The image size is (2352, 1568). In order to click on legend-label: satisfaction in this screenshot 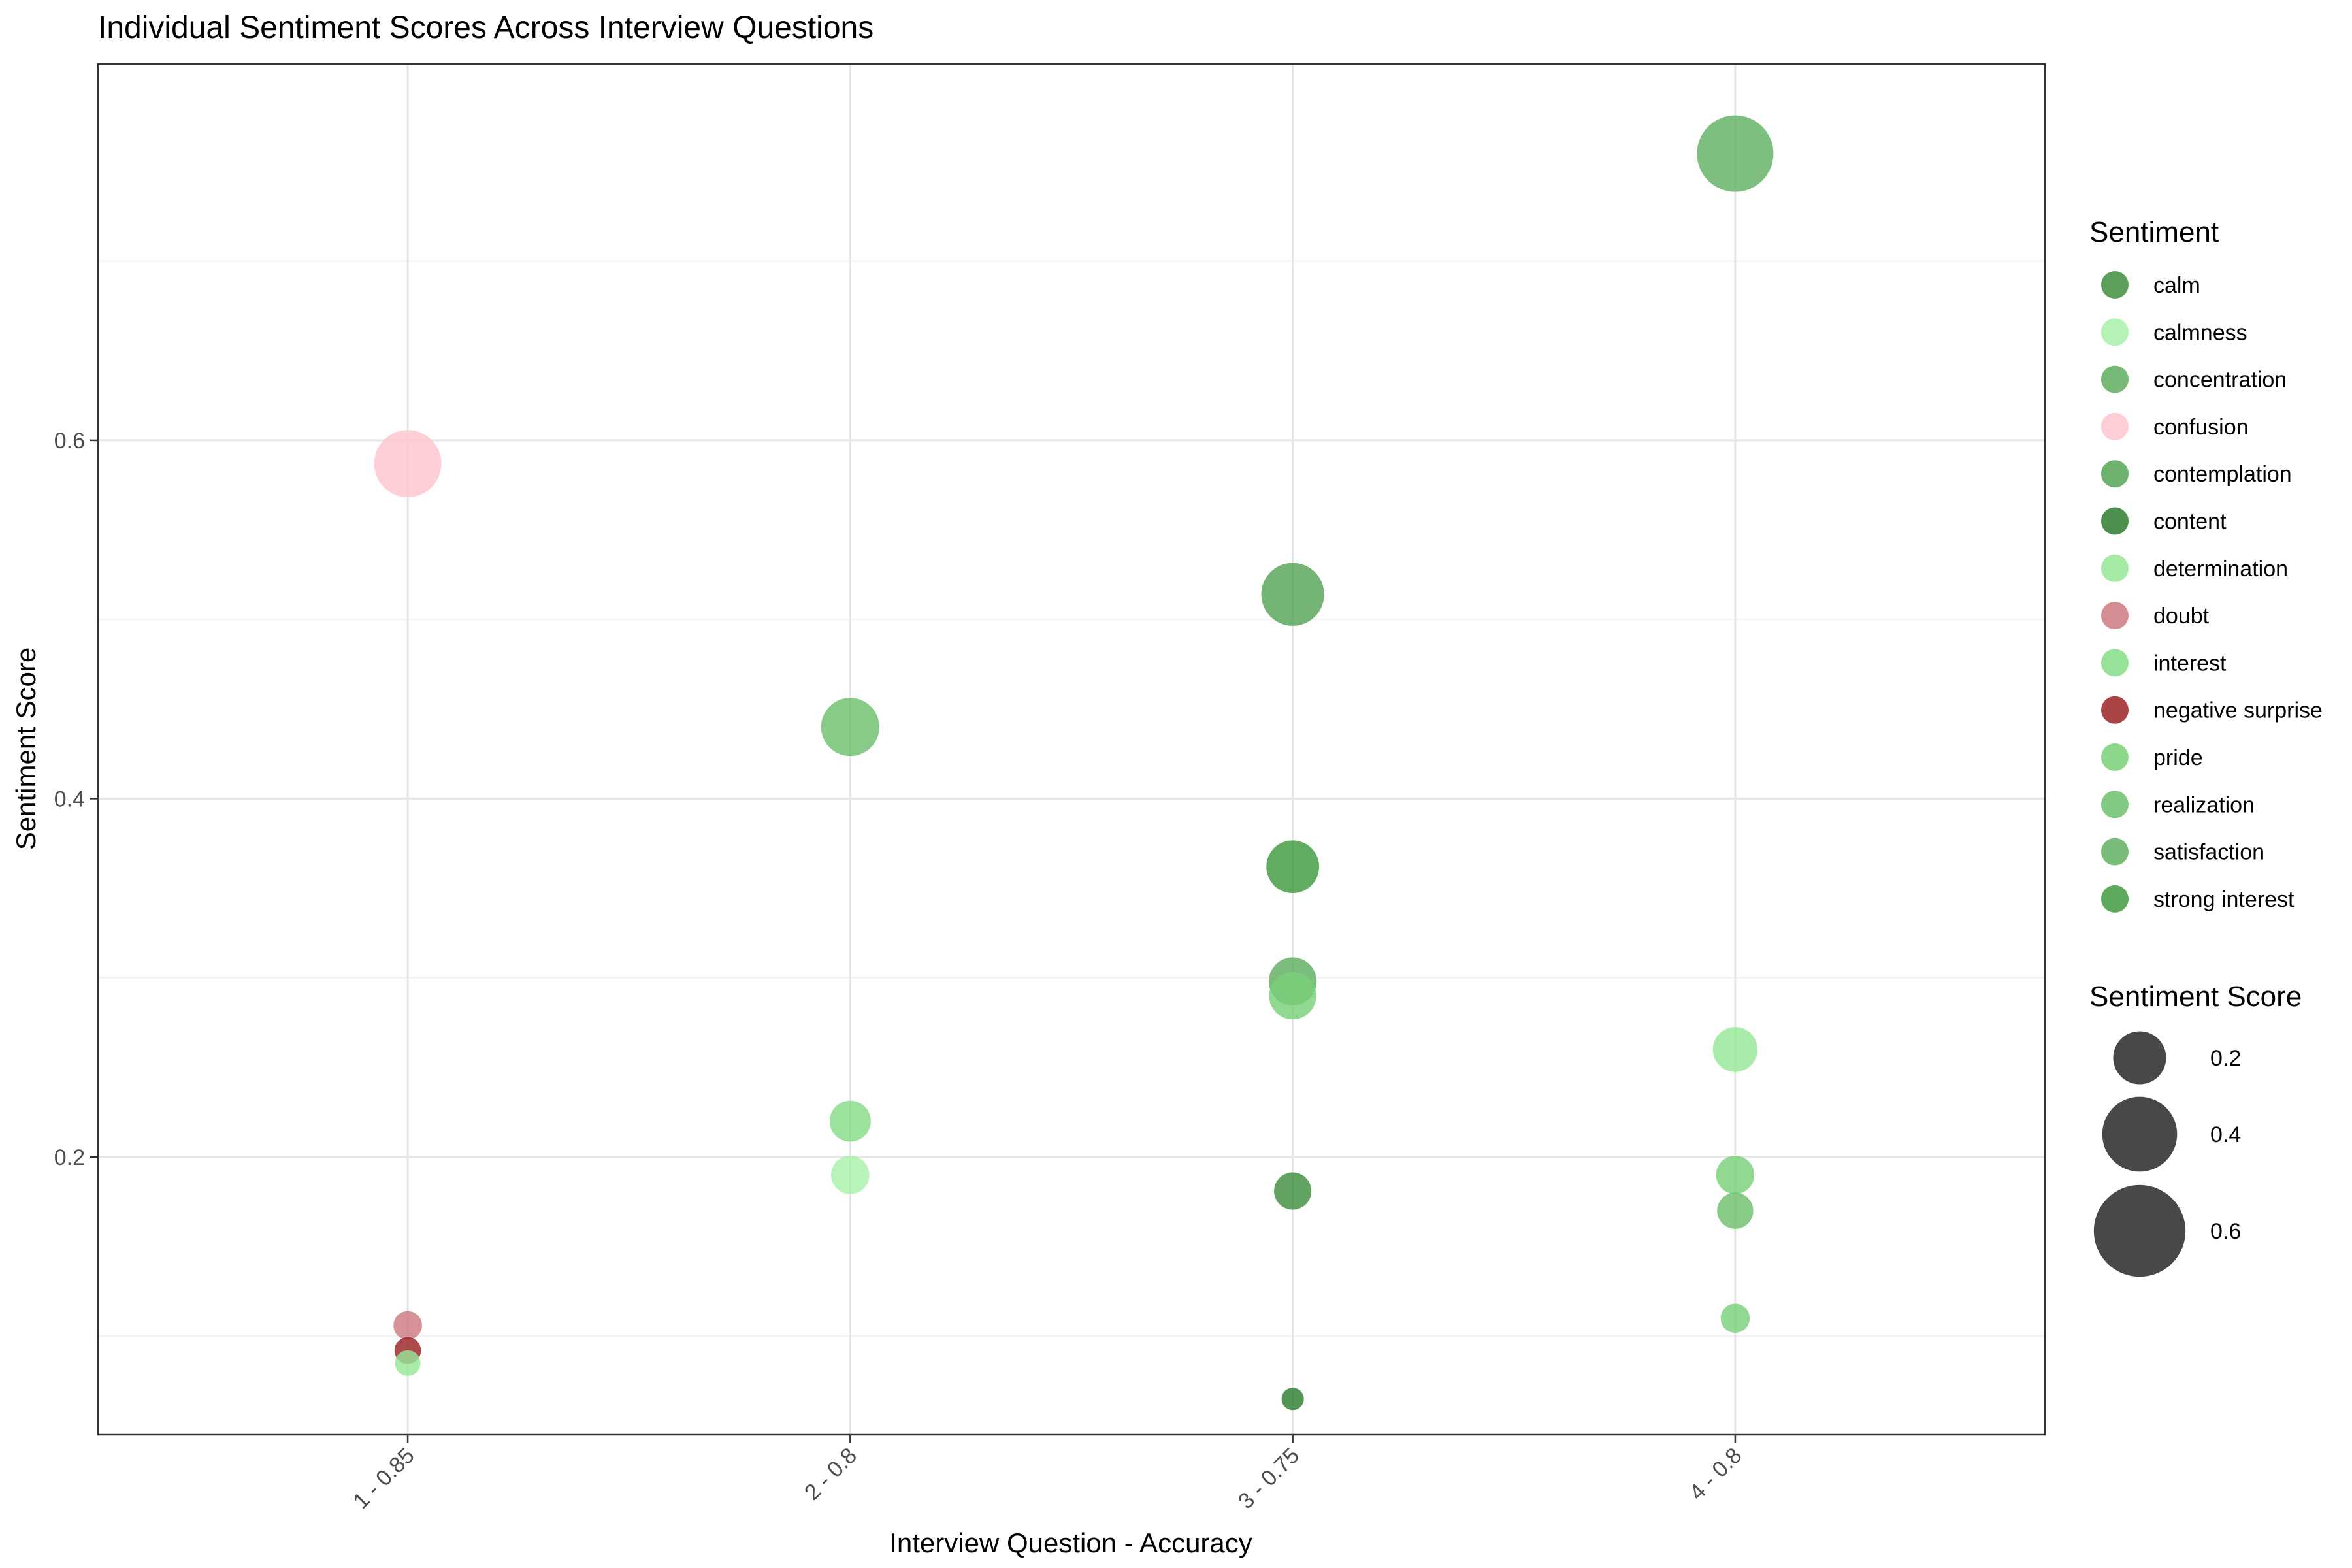, I will do `click(2208, 852)`.